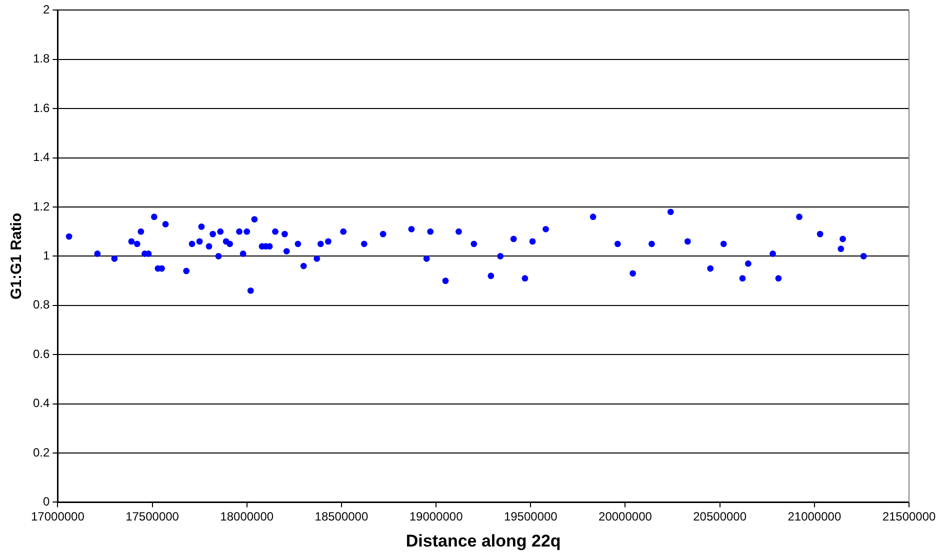  Describe the element at coordinates (17, 256) in the screenshot. I see `y-axis-title: G1:G1 Ratio` at that location.